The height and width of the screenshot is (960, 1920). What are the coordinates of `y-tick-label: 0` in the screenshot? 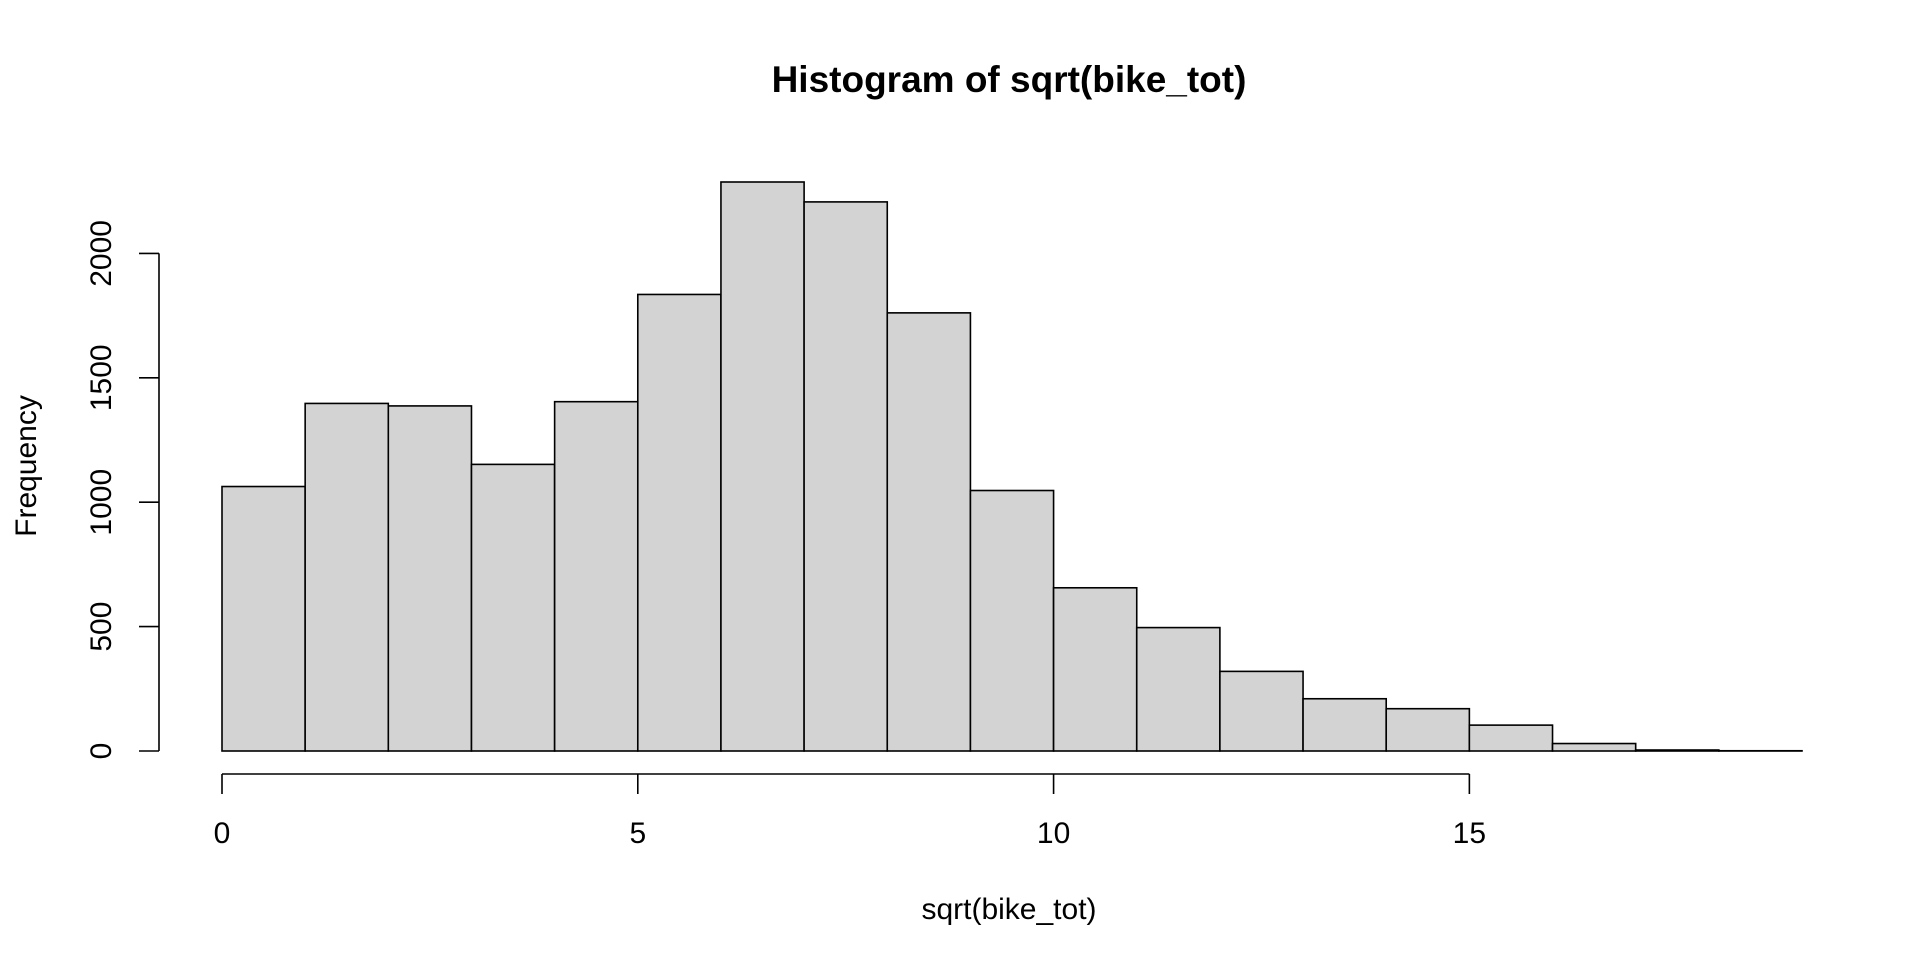 It's located at (101, 751).